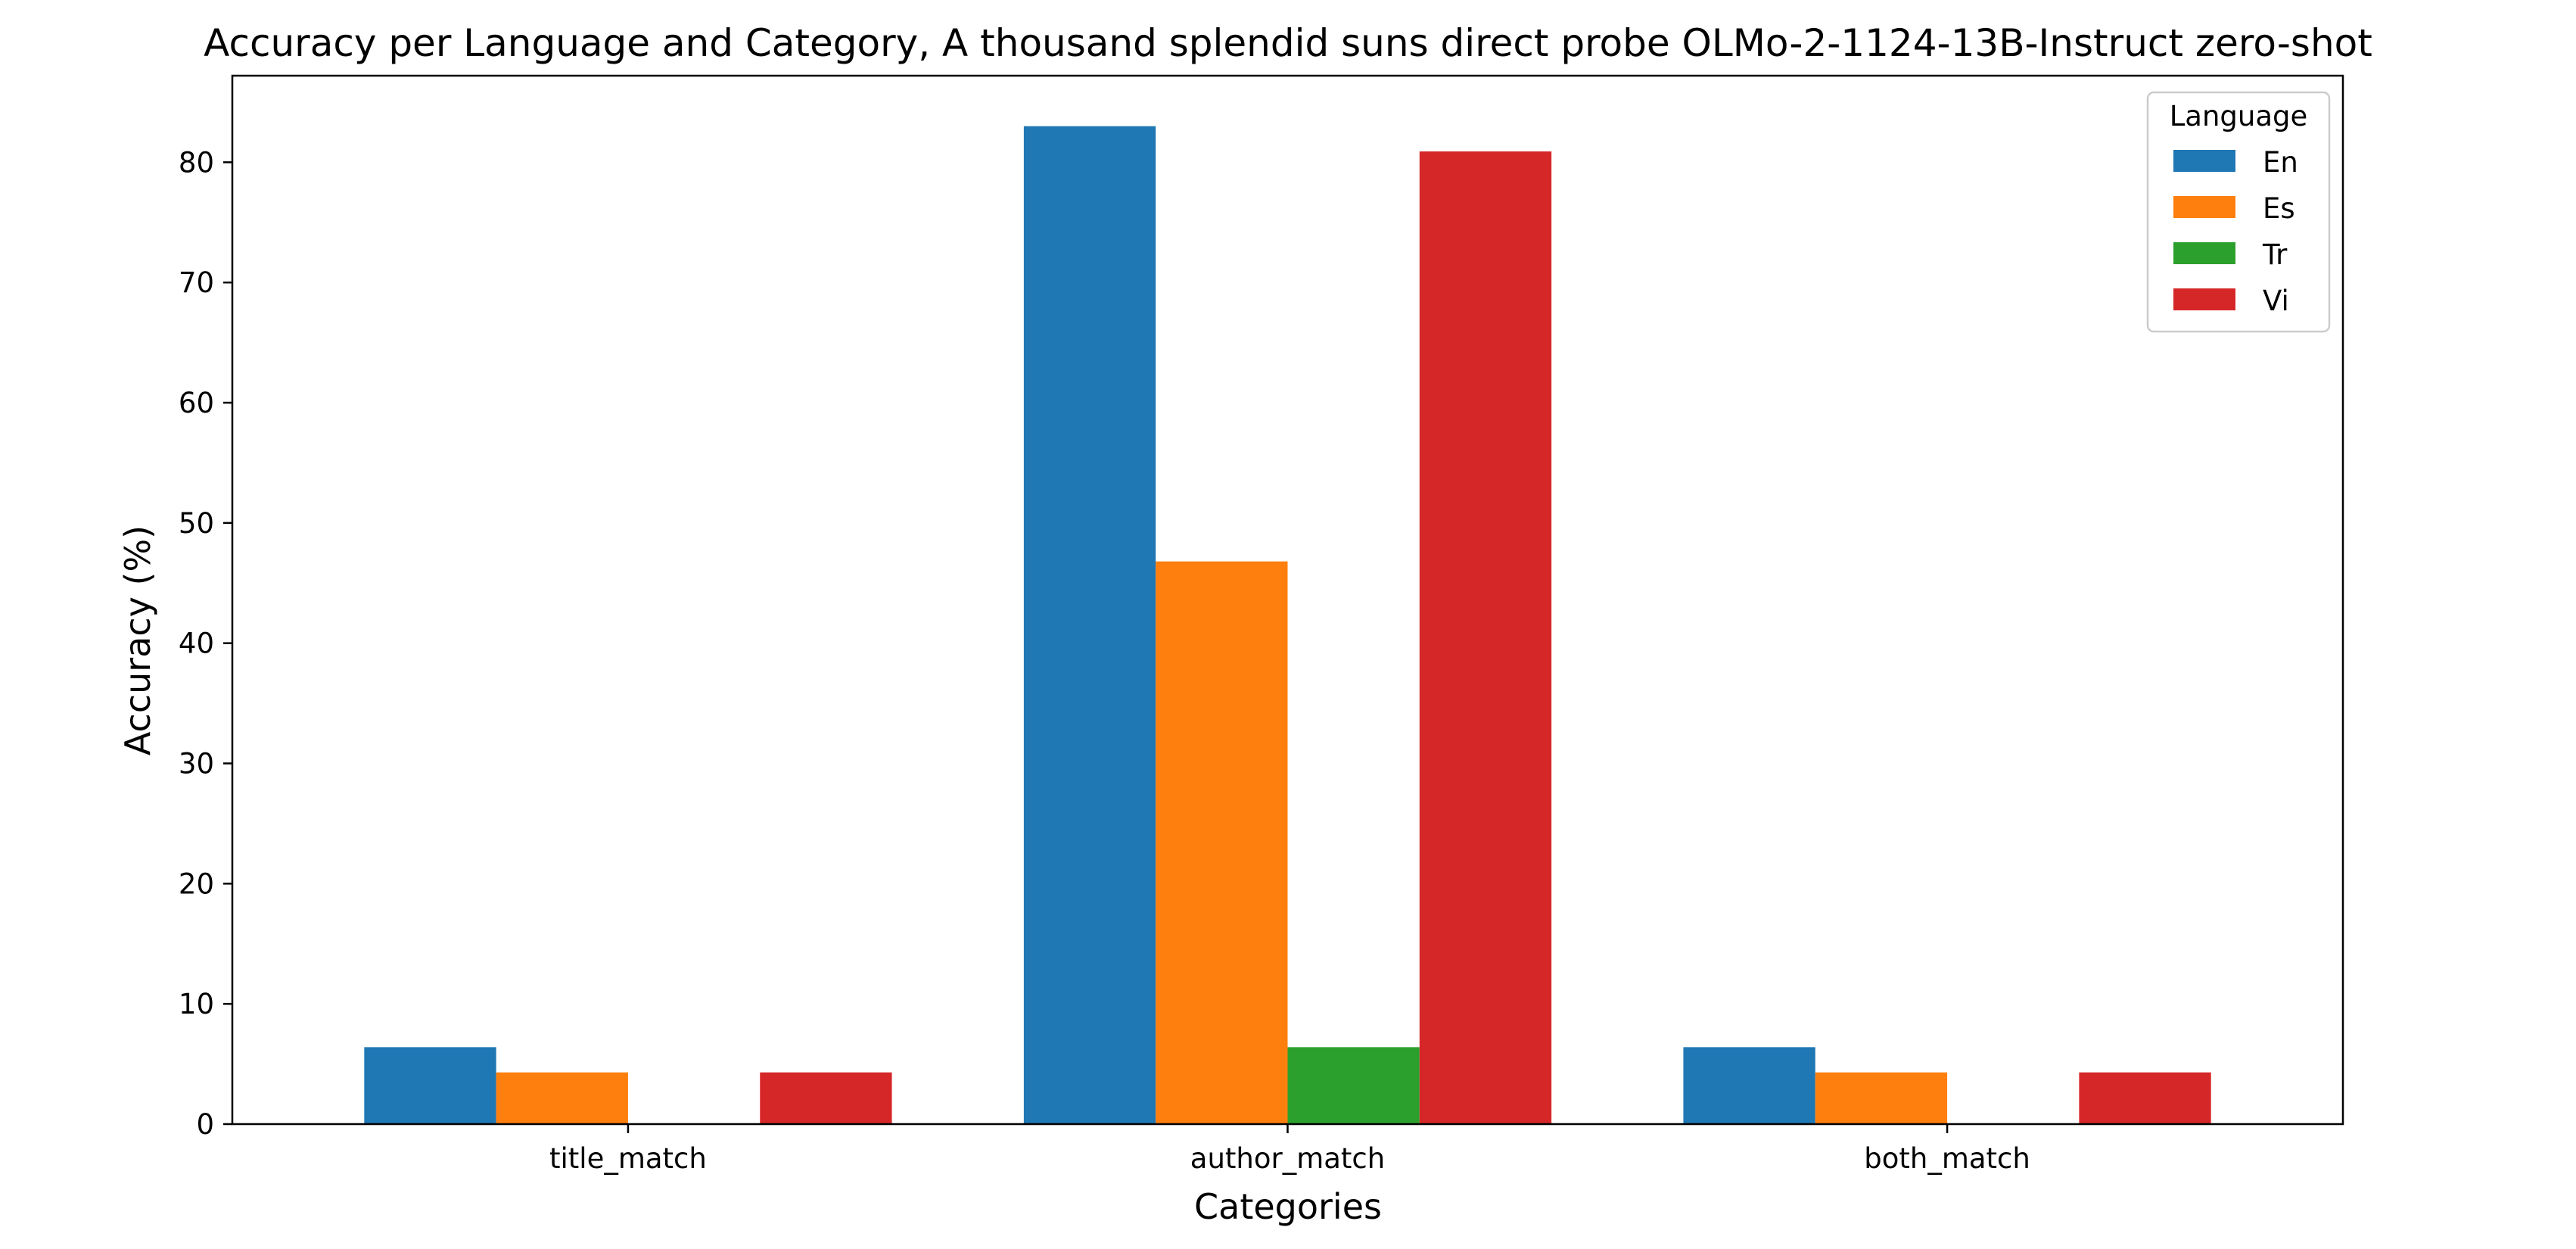  Describe the element at coordinates (430, 1085) in the screenshot. I see `bar-en-title_match` at that location.